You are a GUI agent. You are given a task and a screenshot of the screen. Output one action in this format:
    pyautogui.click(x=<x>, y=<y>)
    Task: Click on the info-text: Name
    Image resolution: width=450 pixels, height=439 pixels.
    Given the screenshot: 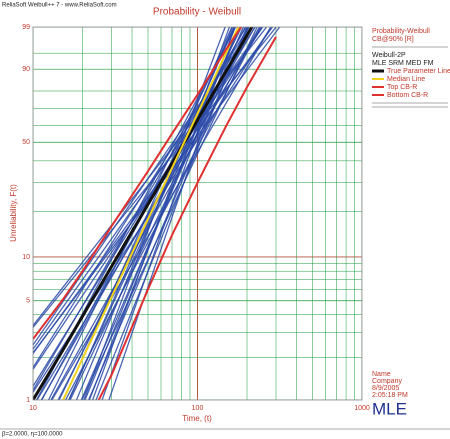 What is the action you would take?
    pyautogui.click(x=381, y=374)
    